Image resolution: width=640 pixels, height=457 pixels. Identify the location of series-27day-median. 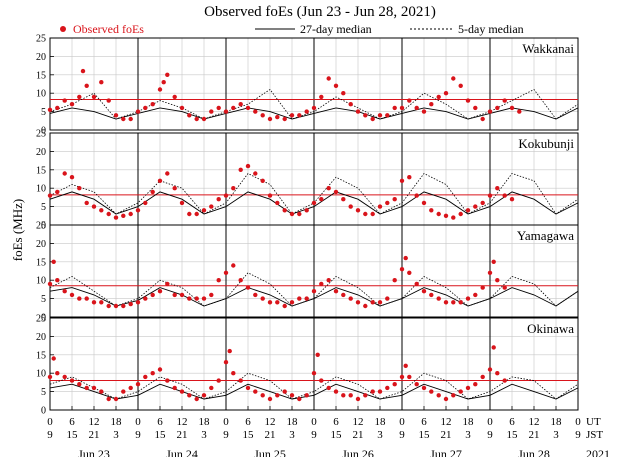
(314, 391).